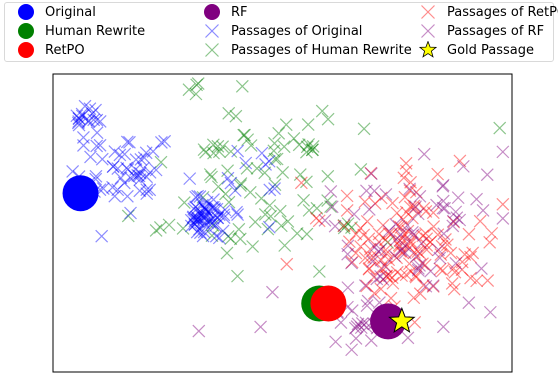  Describe the element at coordinates (239, 12) in the screenshot. I see `legend-label: RF` at that location.